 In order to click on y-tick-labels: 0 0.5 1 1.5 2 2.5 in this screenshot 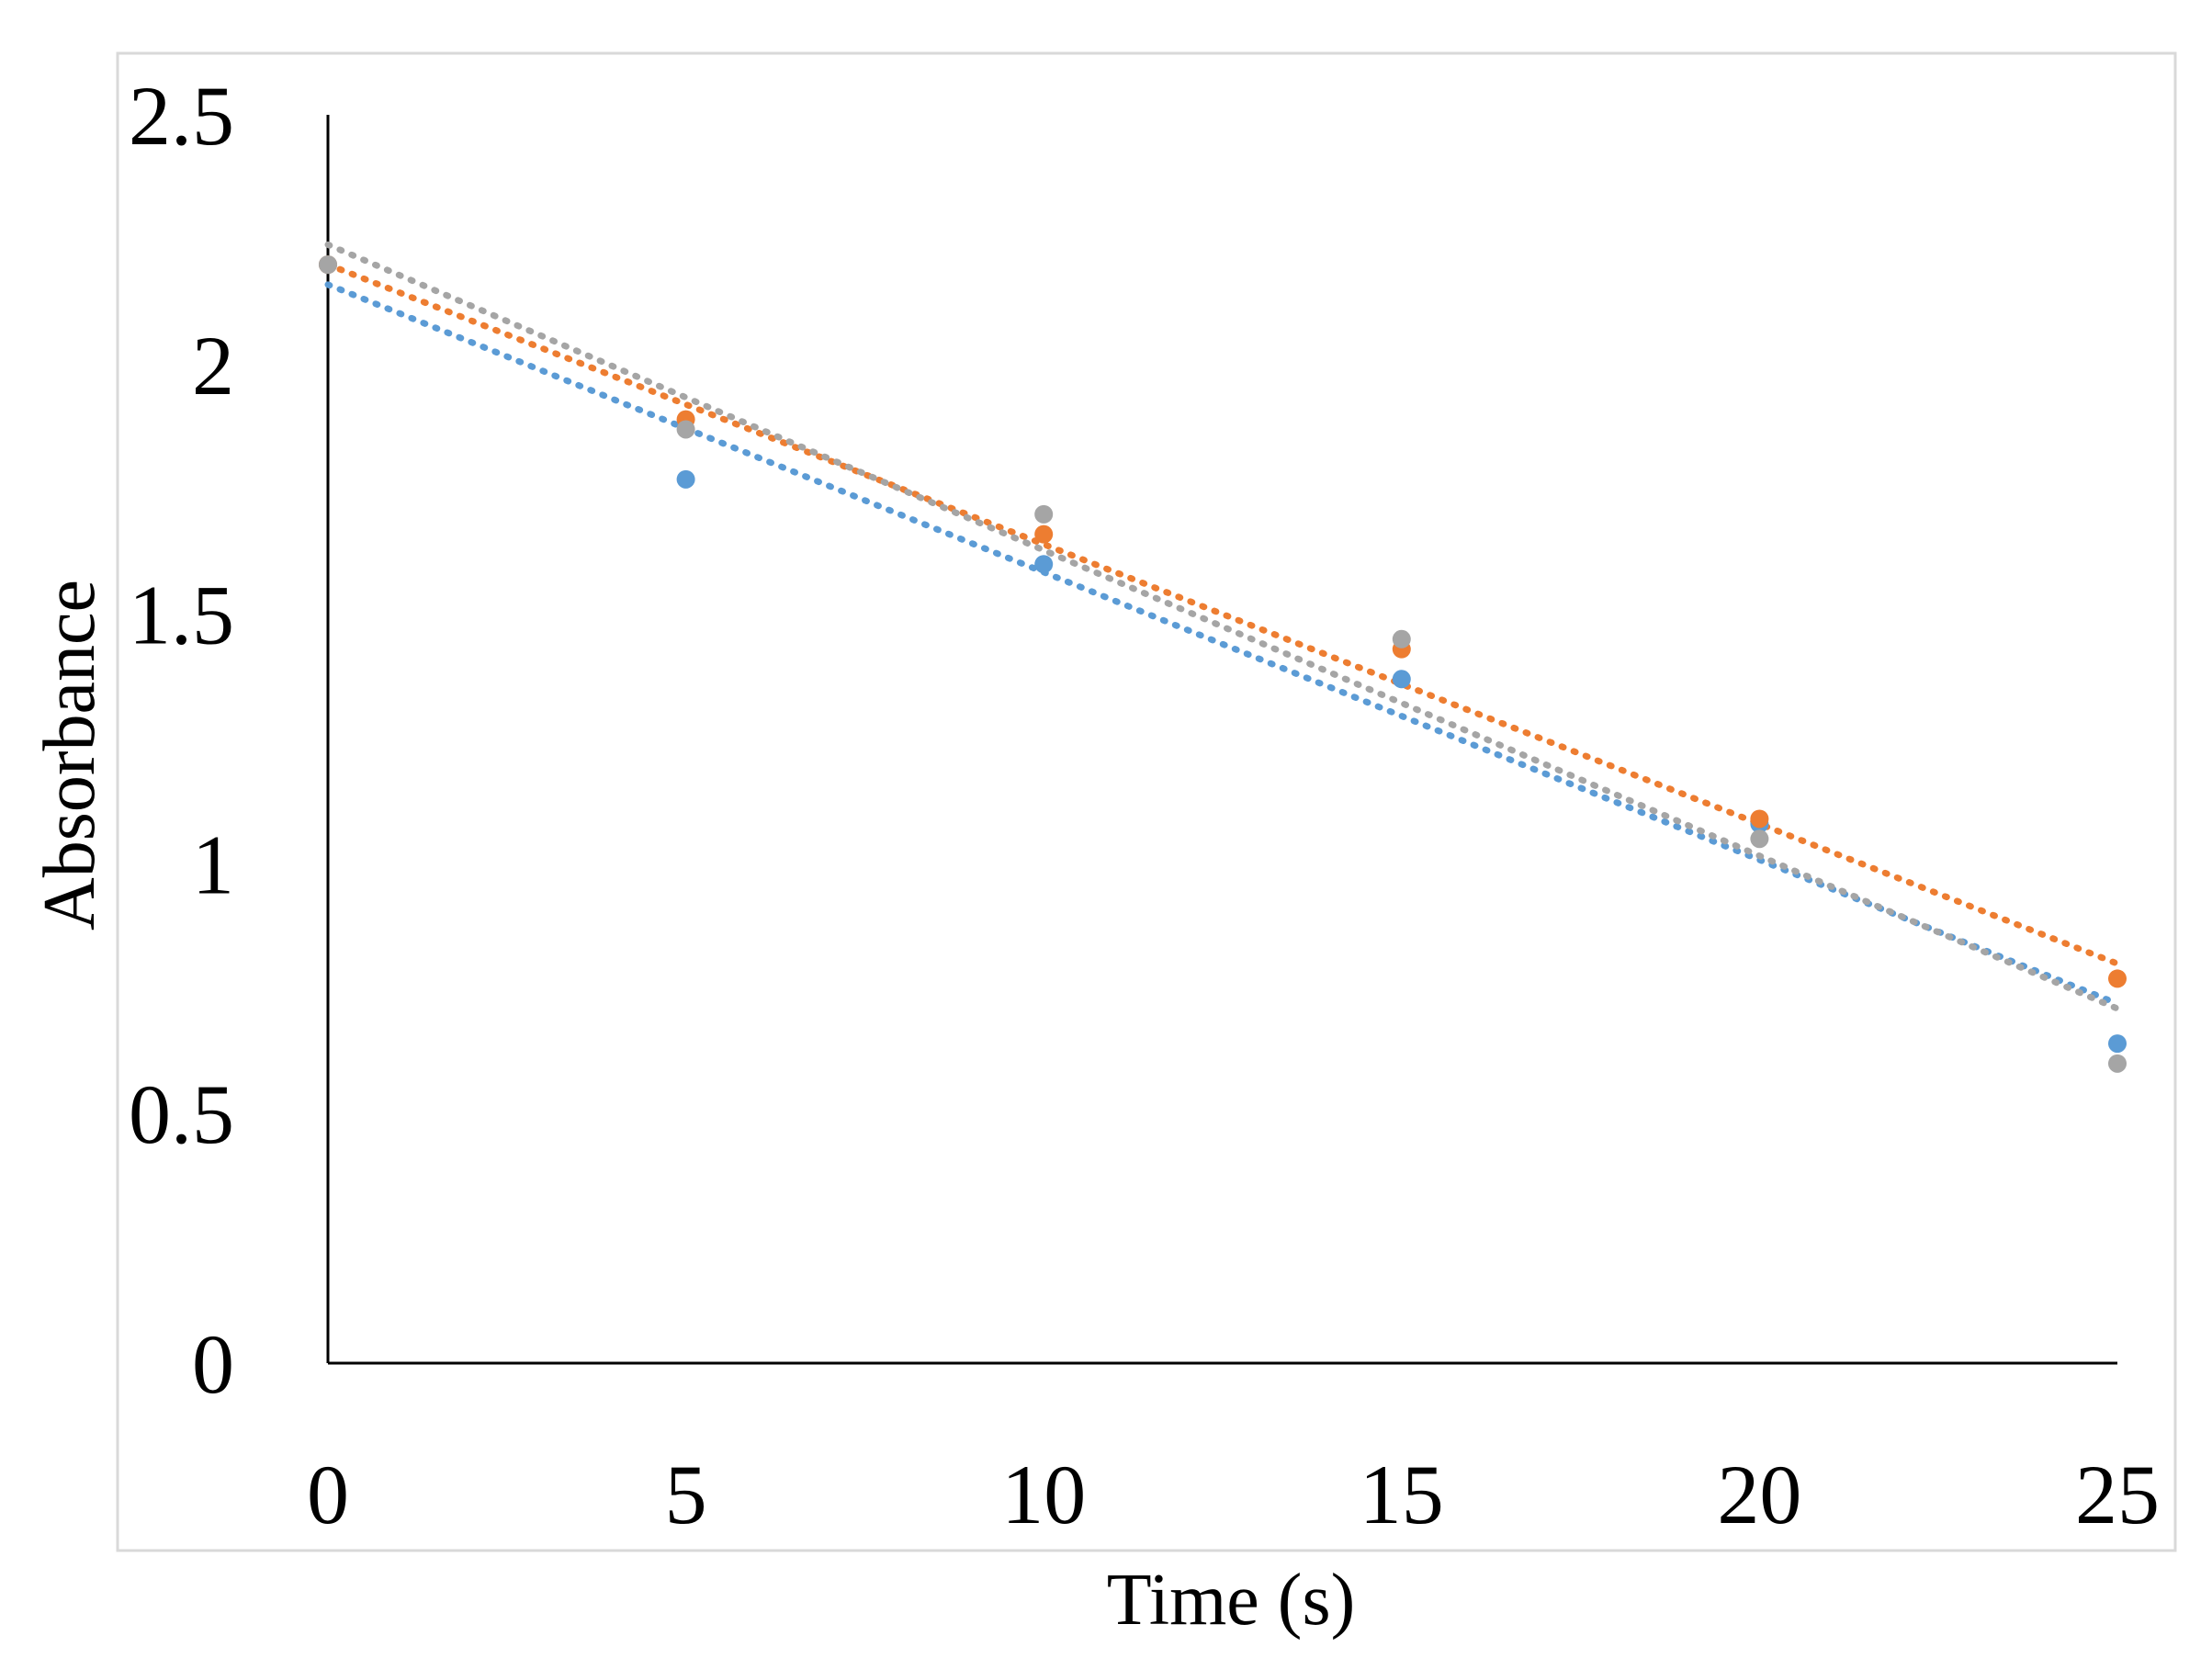, I will do `click(181, 740)`.